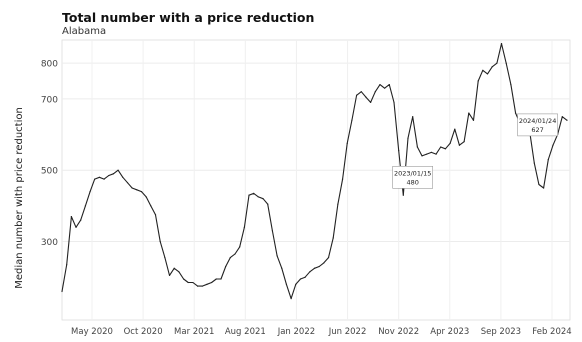  Describe the element at coordinates (398, 332) in the screenshot. I see `x-tick-label: Nov 2022` at that location.